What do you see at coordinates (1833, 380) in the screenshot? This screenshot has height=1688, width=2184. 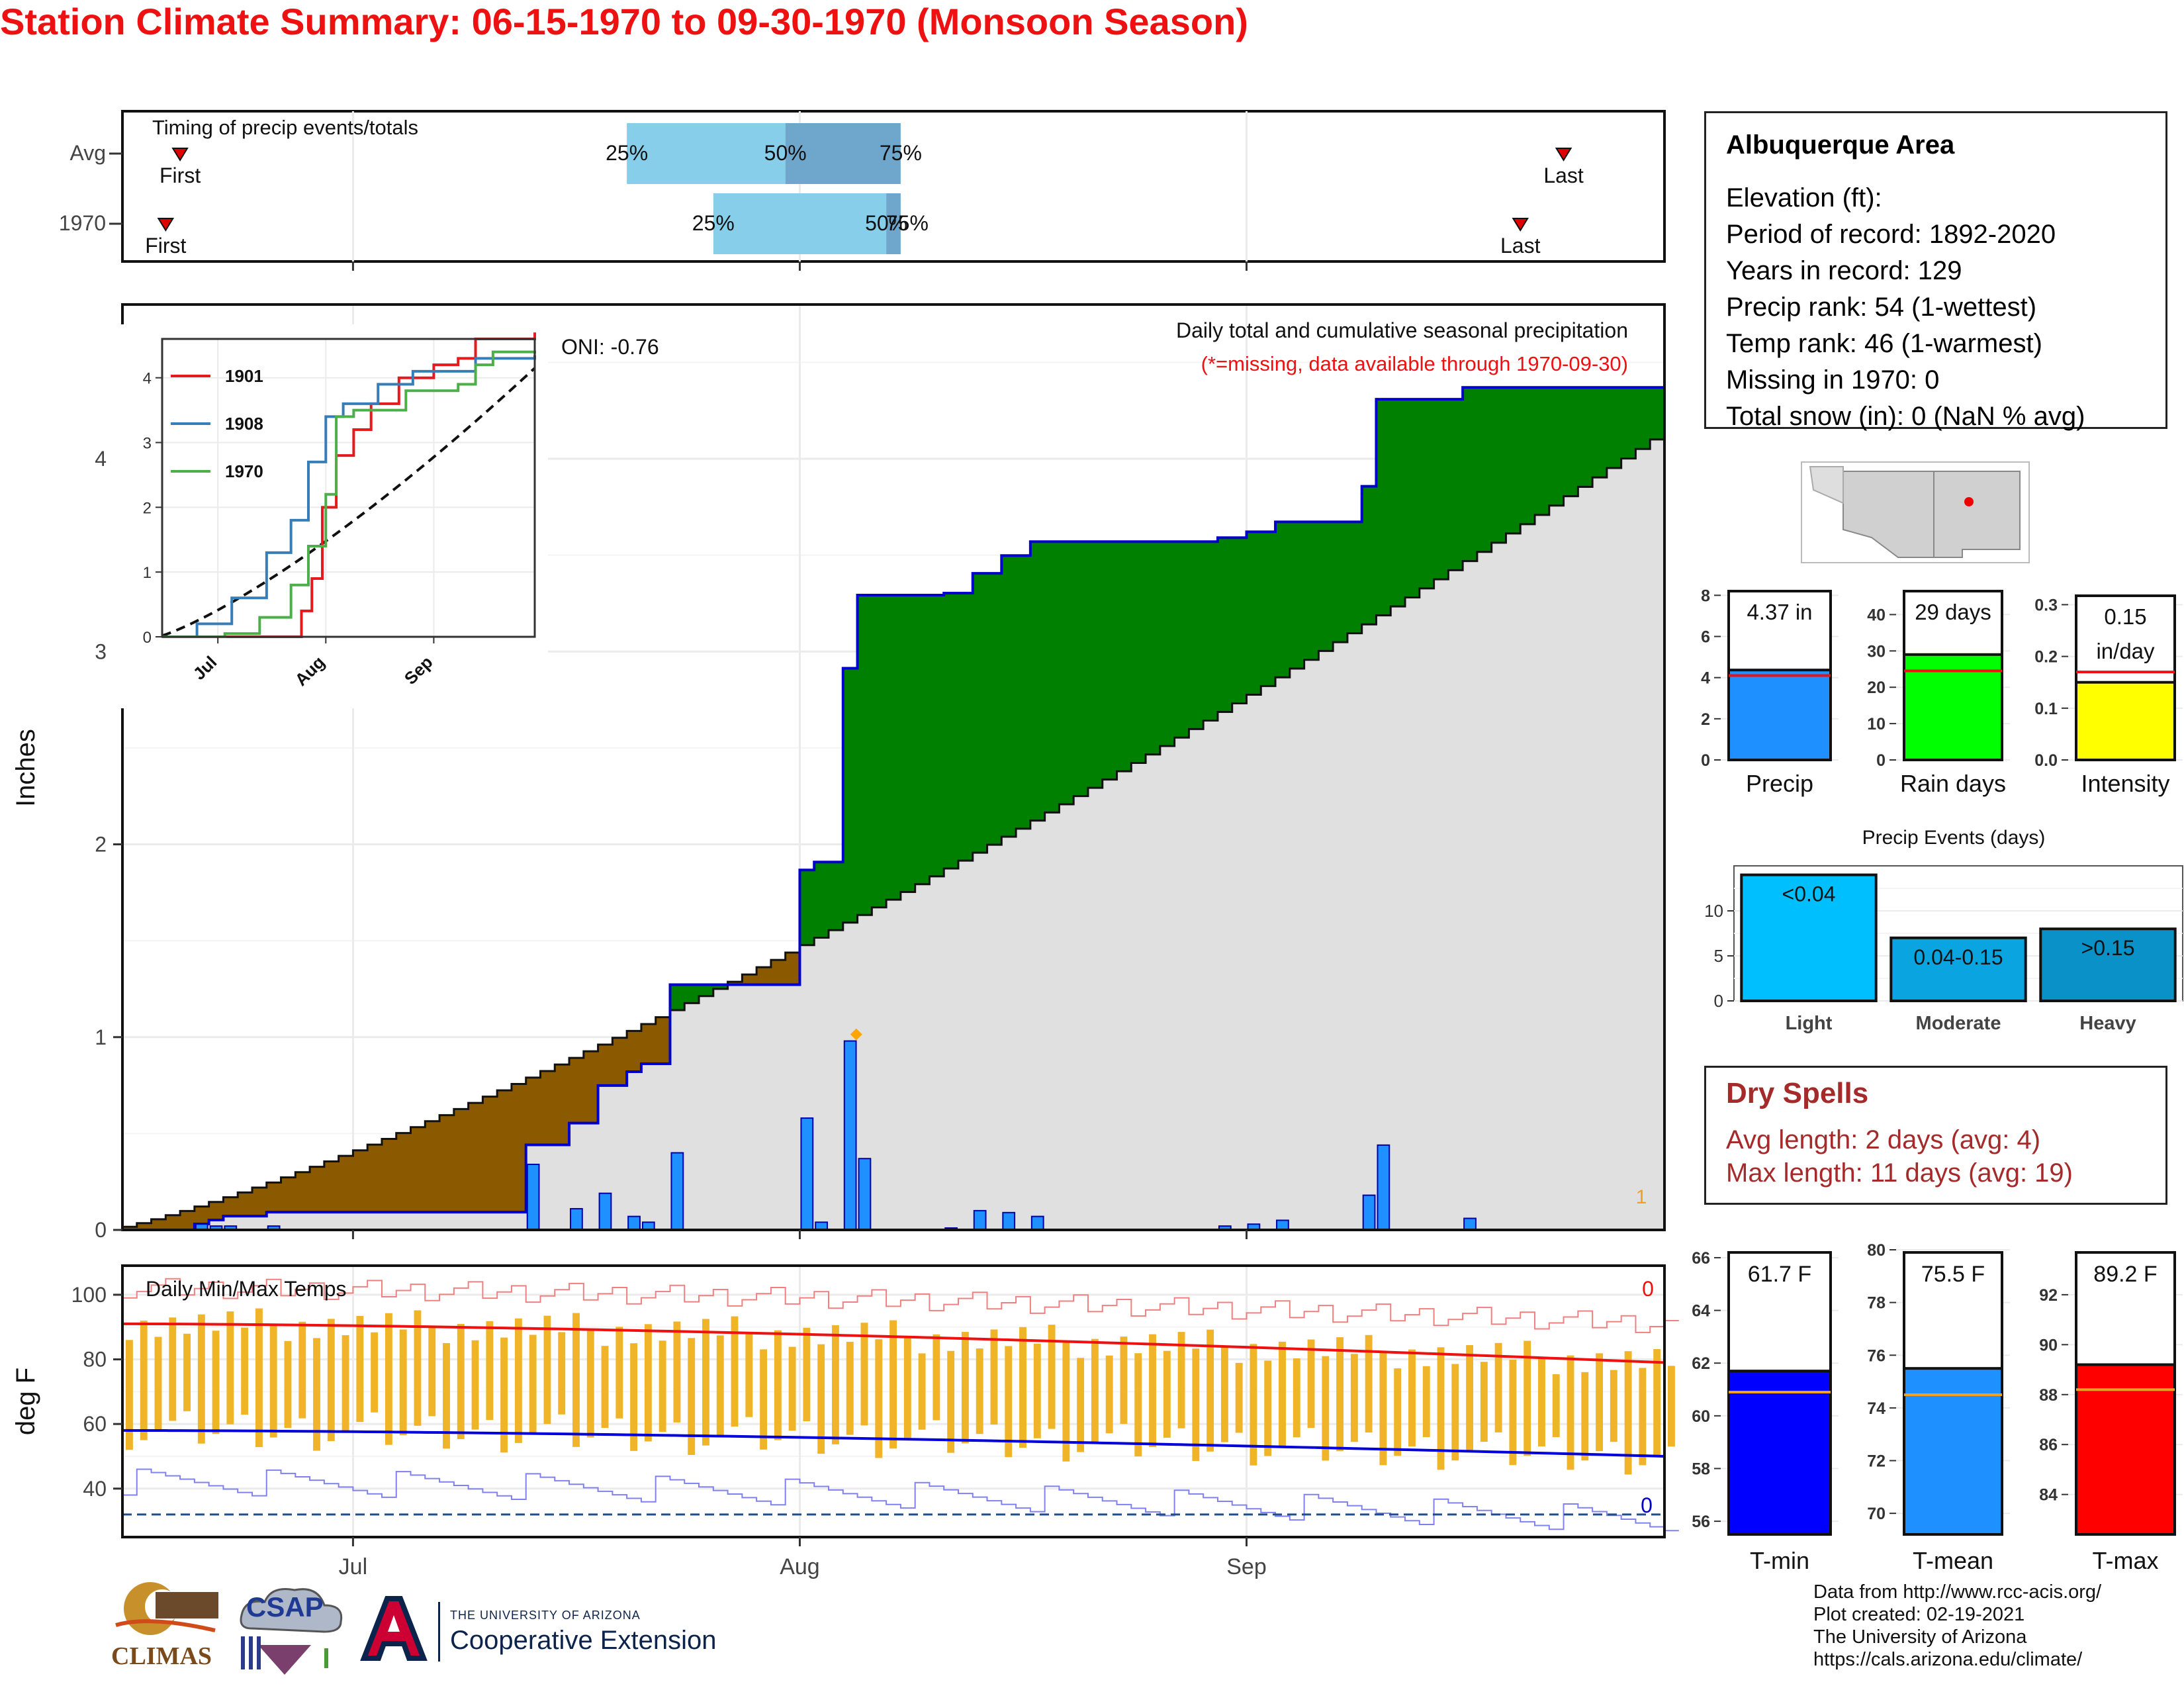 I see `missing-text: Missing in 1970: 0` at bounding box center [1833, 380].